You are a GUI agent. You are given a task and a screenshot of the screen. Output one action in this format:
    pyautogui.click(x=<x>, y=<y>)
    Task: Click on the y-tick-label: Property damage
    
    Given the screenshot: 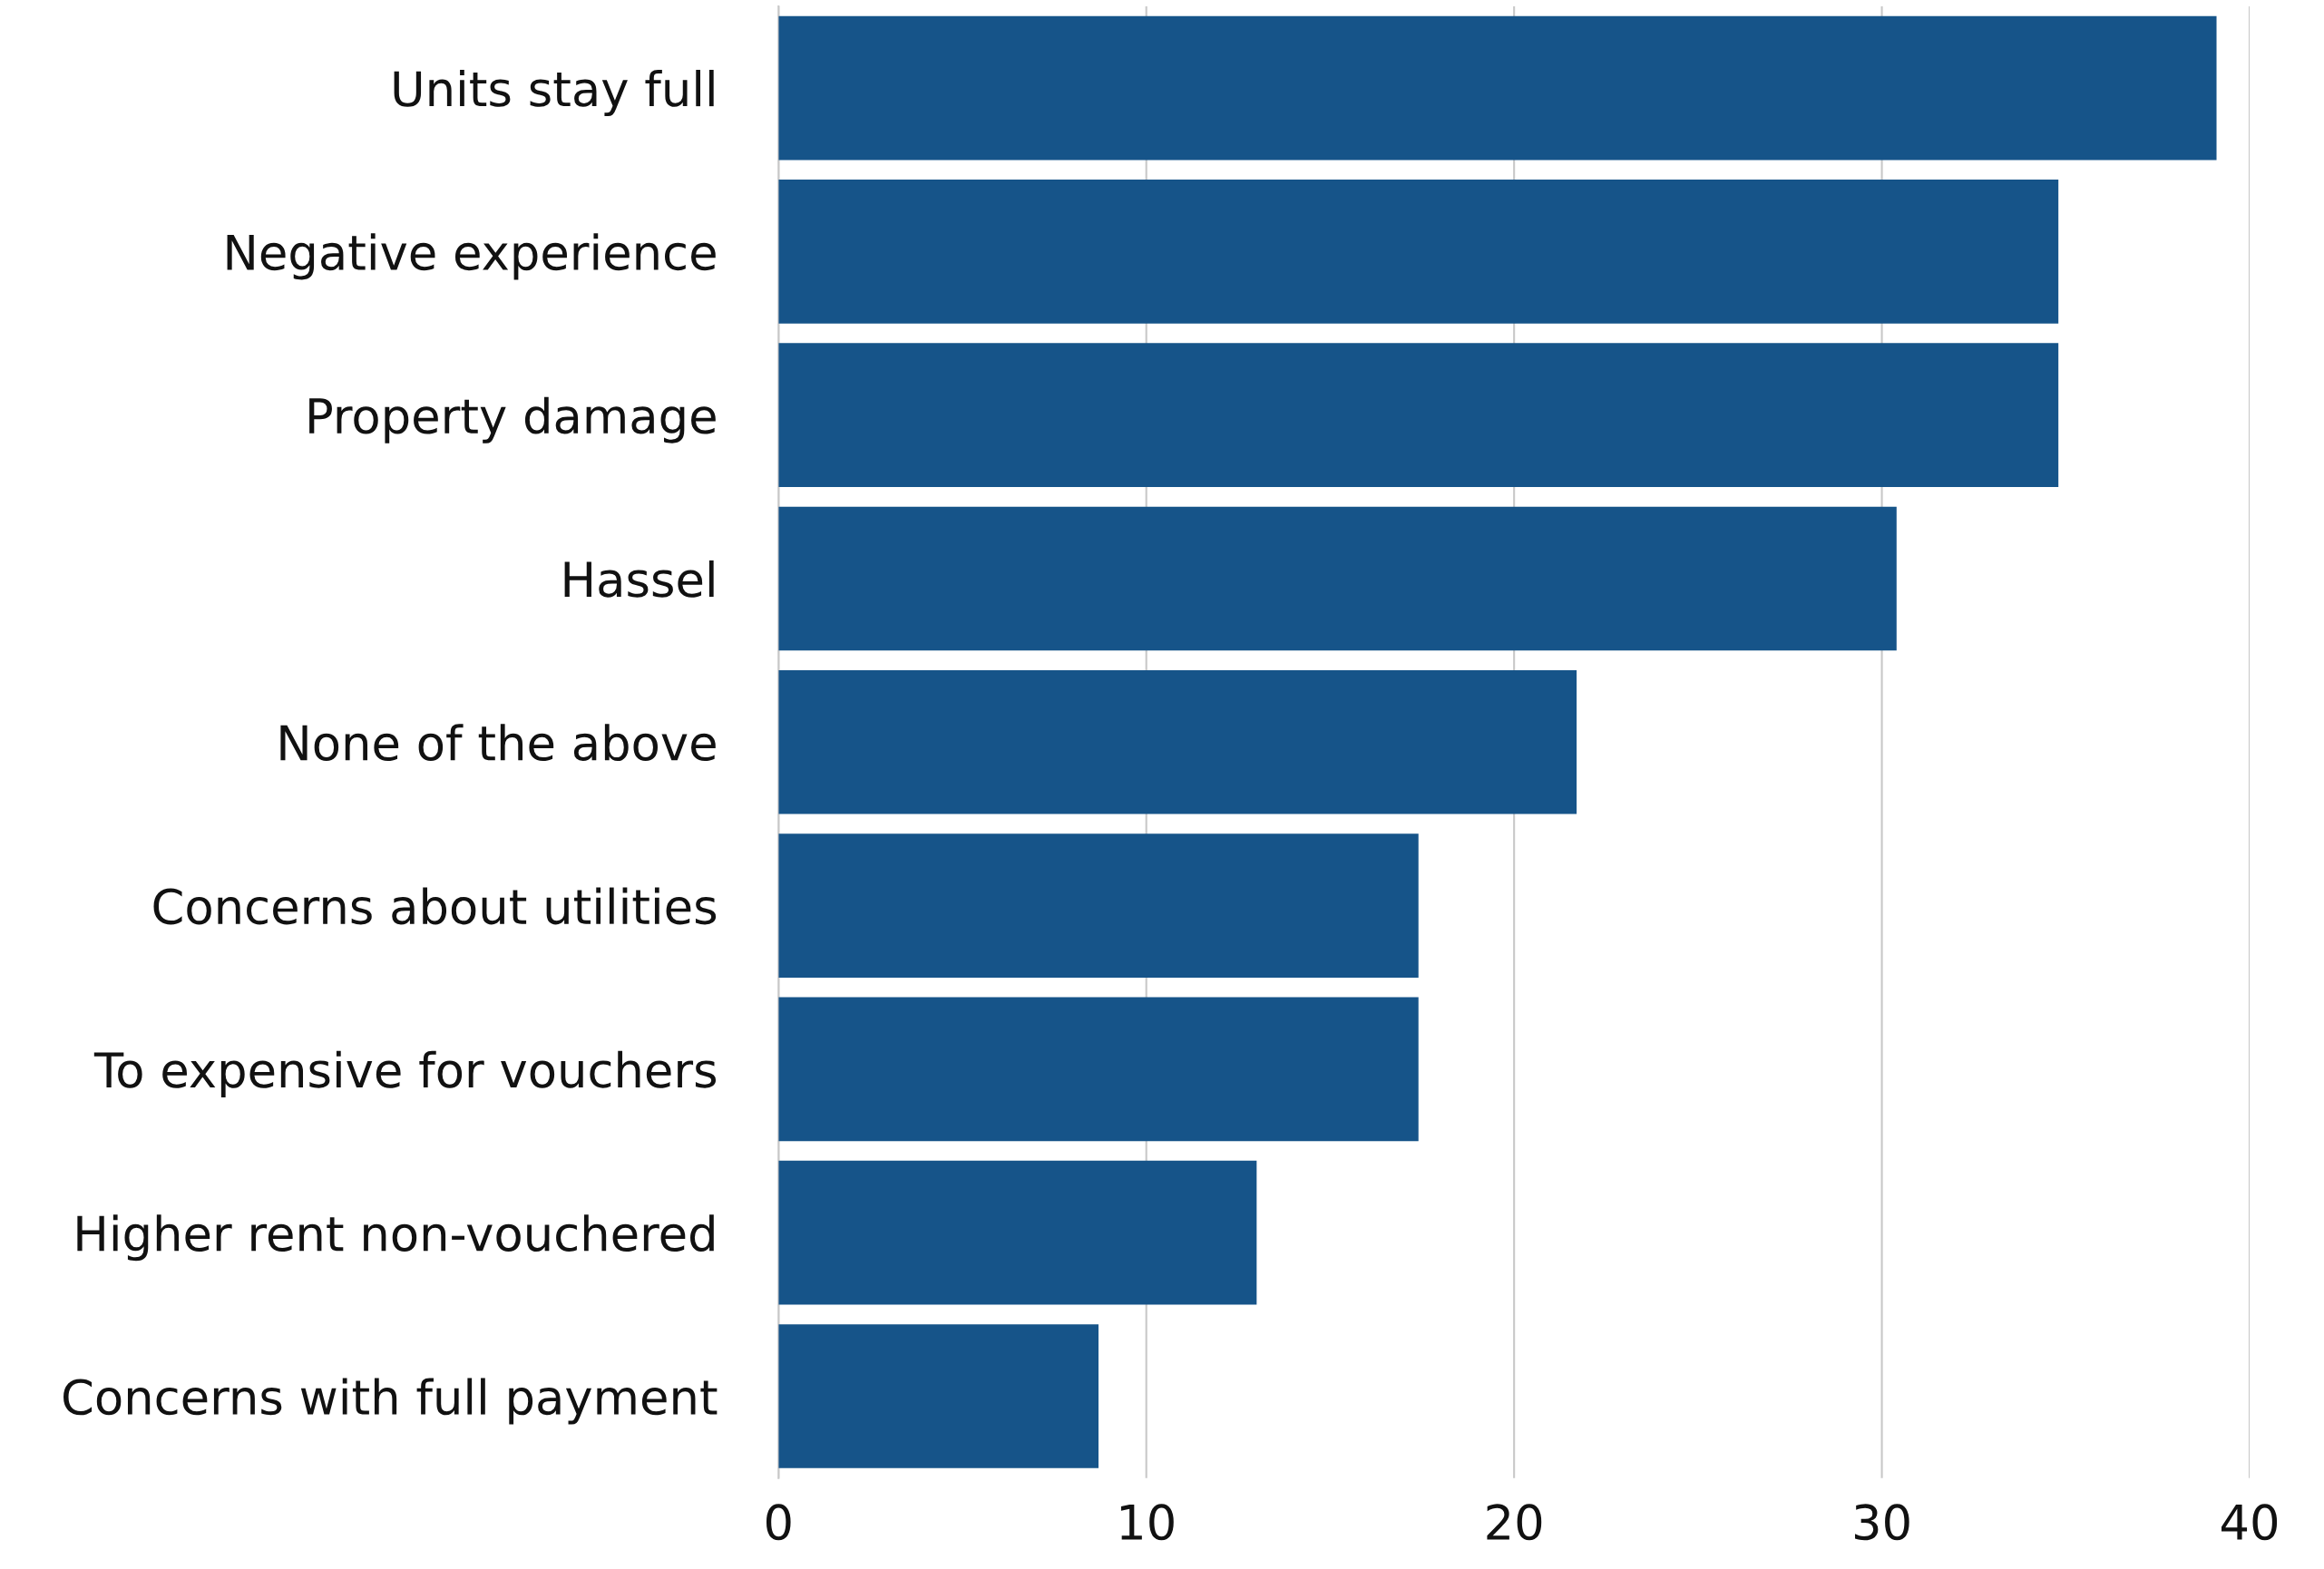 What is the action you would take?
    pyautogui.click(x=512, y=419)
    